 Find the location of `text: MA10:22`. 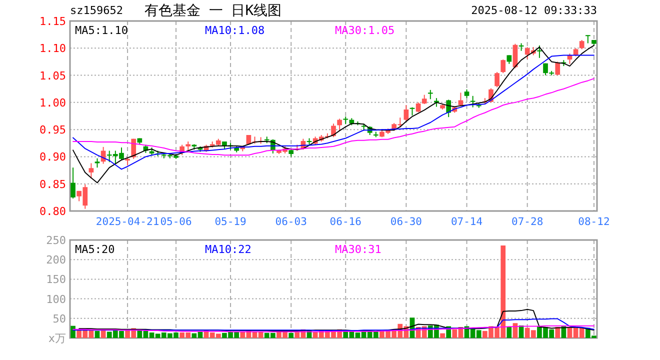

text: MA10:22 is located at coordinates (228, 249).